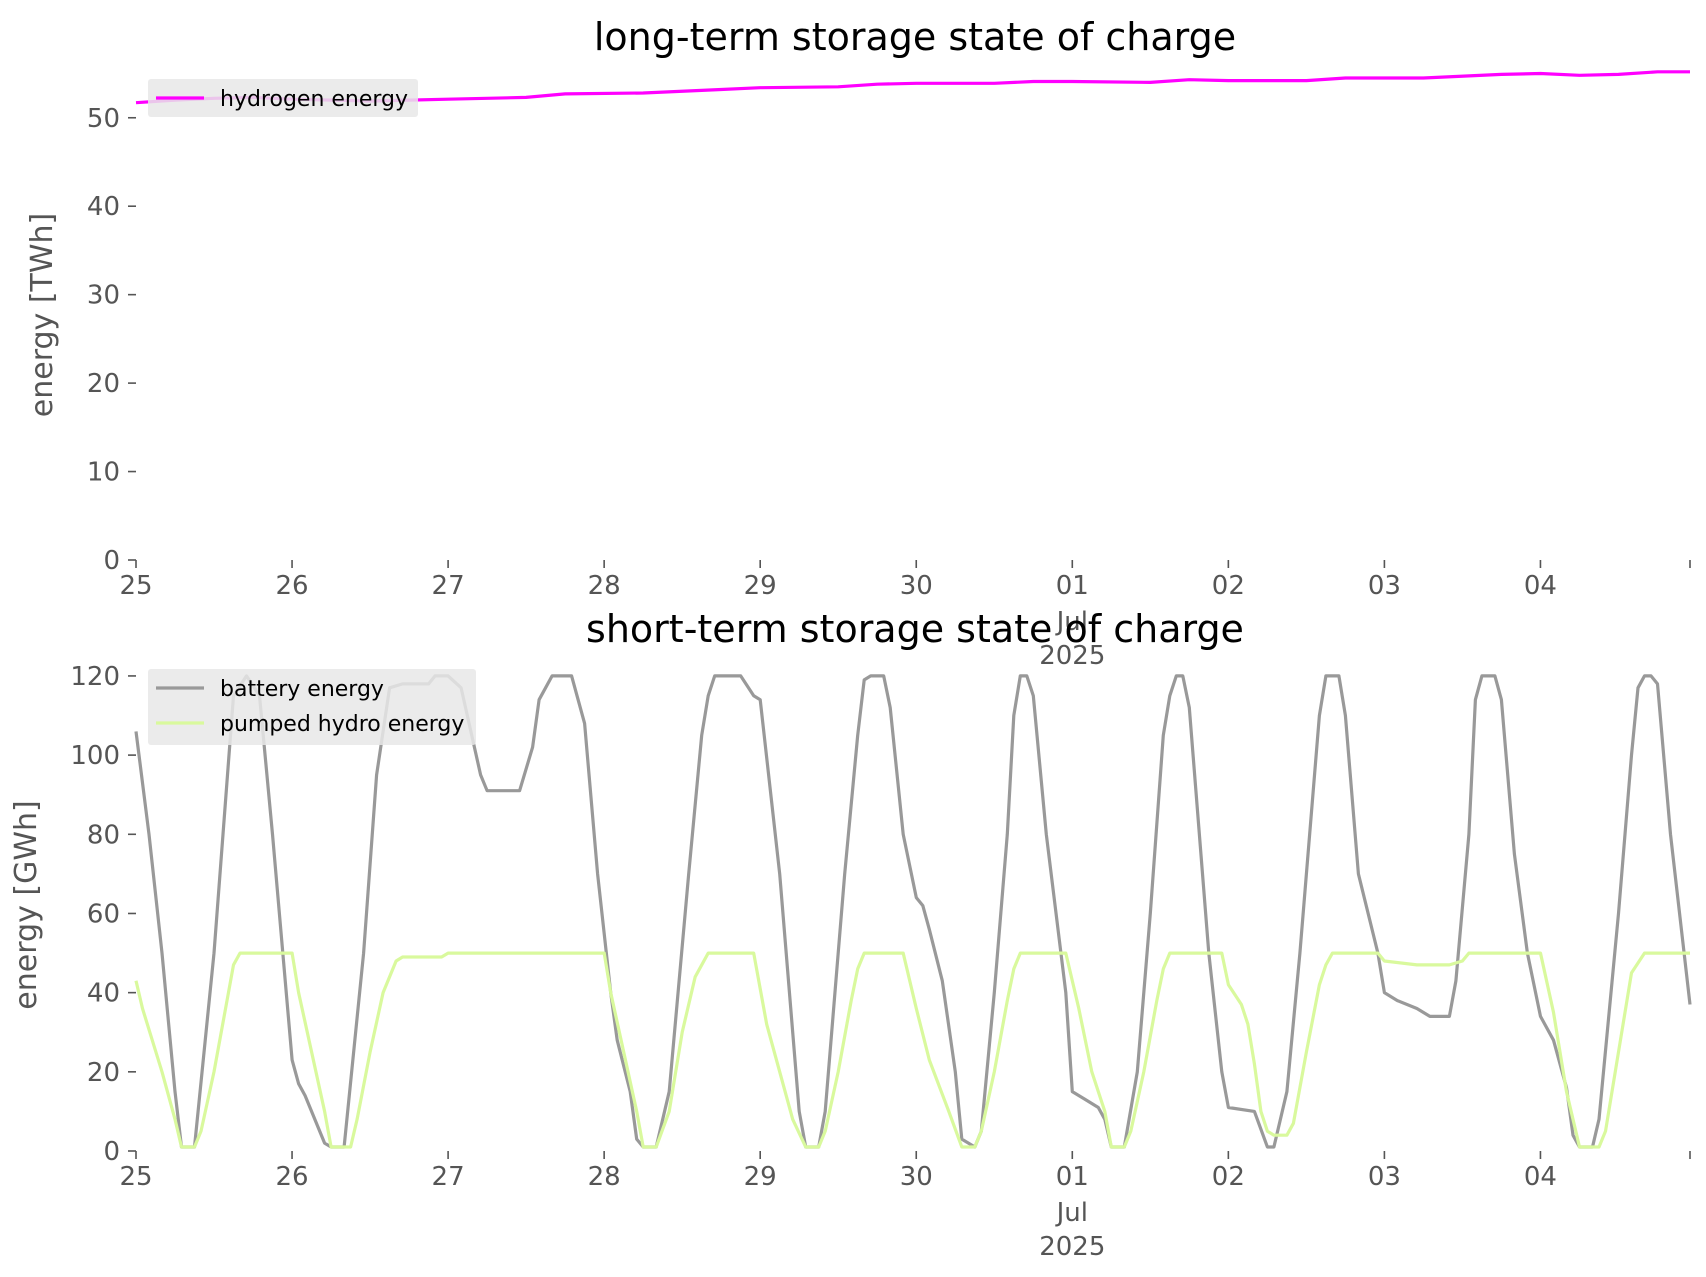  Describe the element at coordinates (915, 37) in the screenshot. I see `chart-title: long-term storage state of charge` at that location.